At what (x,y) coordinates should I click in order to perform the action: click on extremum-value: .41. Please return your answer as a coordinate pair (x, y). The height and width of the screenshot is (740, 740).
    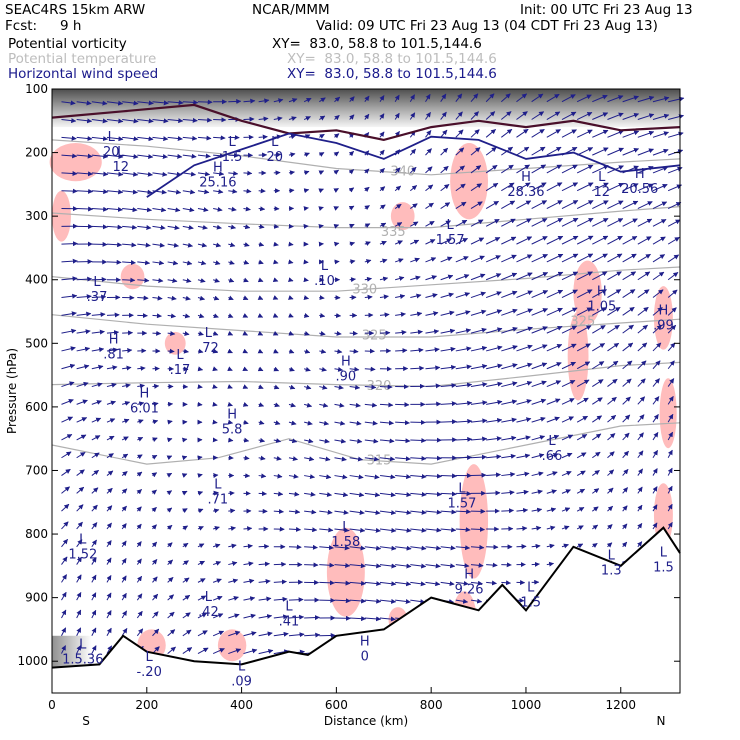
    Looking at the image, I should click on (289, 621).